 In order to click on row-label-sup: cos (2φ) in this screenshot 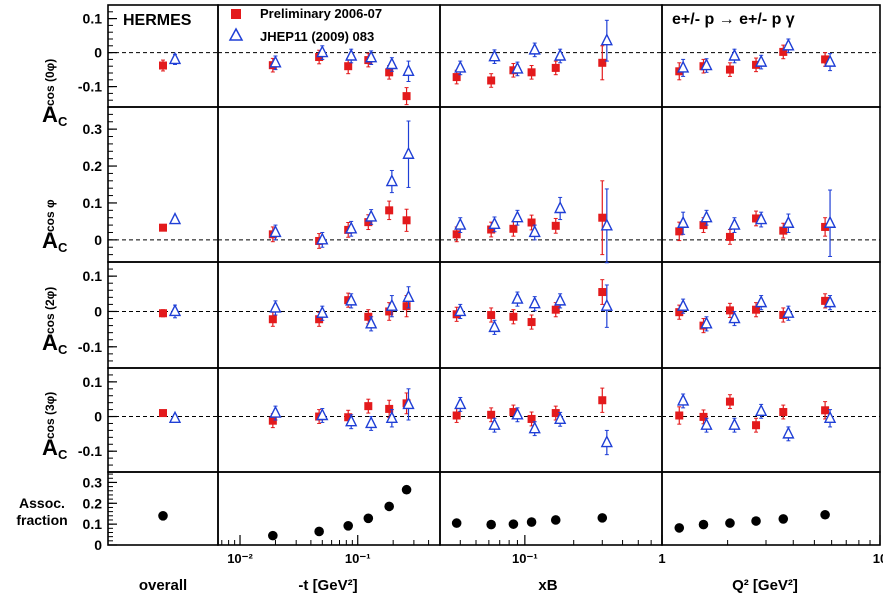, I will do `click(50, 310)`.